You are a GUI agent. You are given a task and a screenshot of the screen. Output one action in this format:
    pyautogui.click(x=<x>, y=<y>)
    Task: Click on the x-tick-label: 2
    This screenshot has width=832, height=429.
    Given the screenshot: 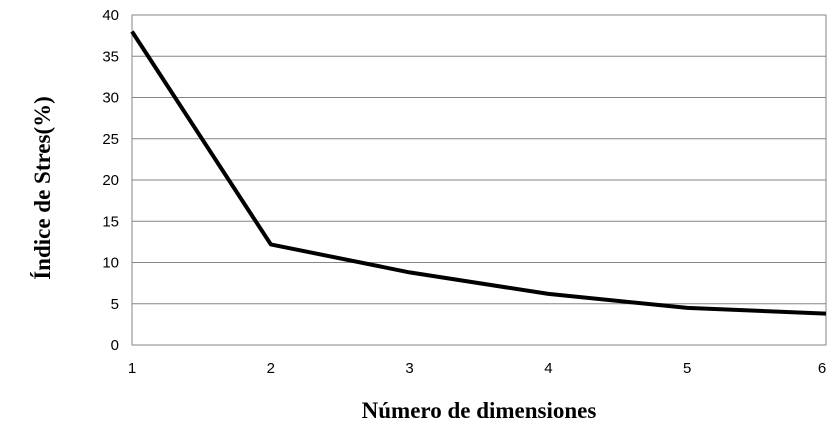 What is the action you would take?
    pyautogui.click(x=271, y=368)
    